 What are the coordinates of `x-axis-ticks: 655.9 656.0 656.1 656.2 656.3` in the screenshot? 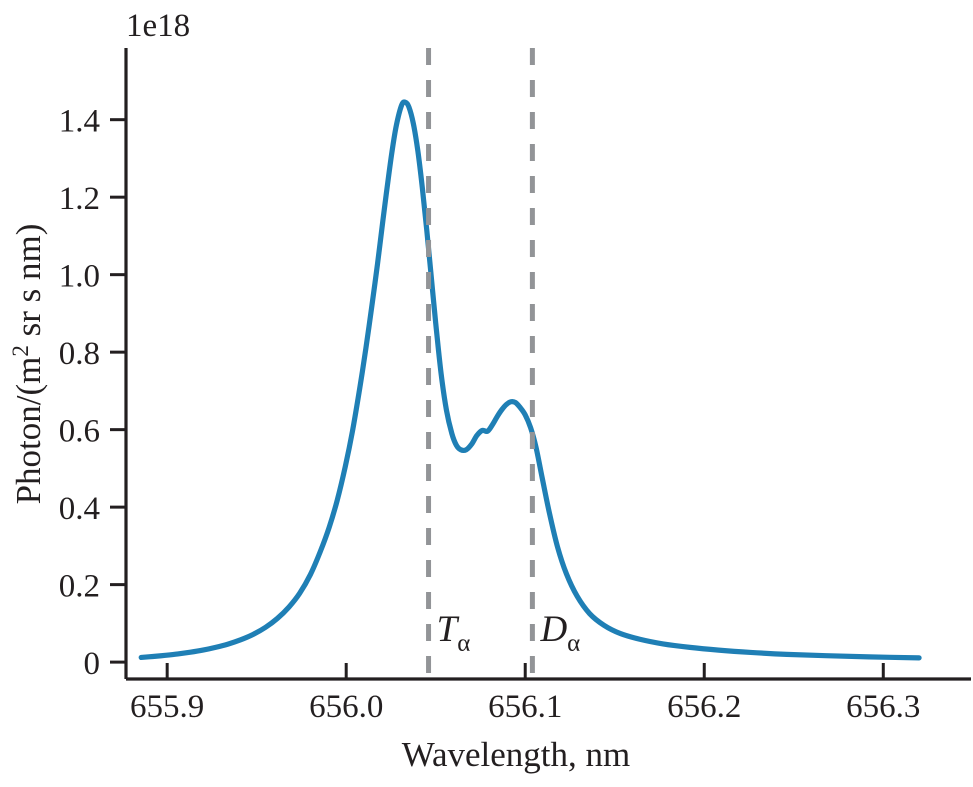 It's located at (525, 694).